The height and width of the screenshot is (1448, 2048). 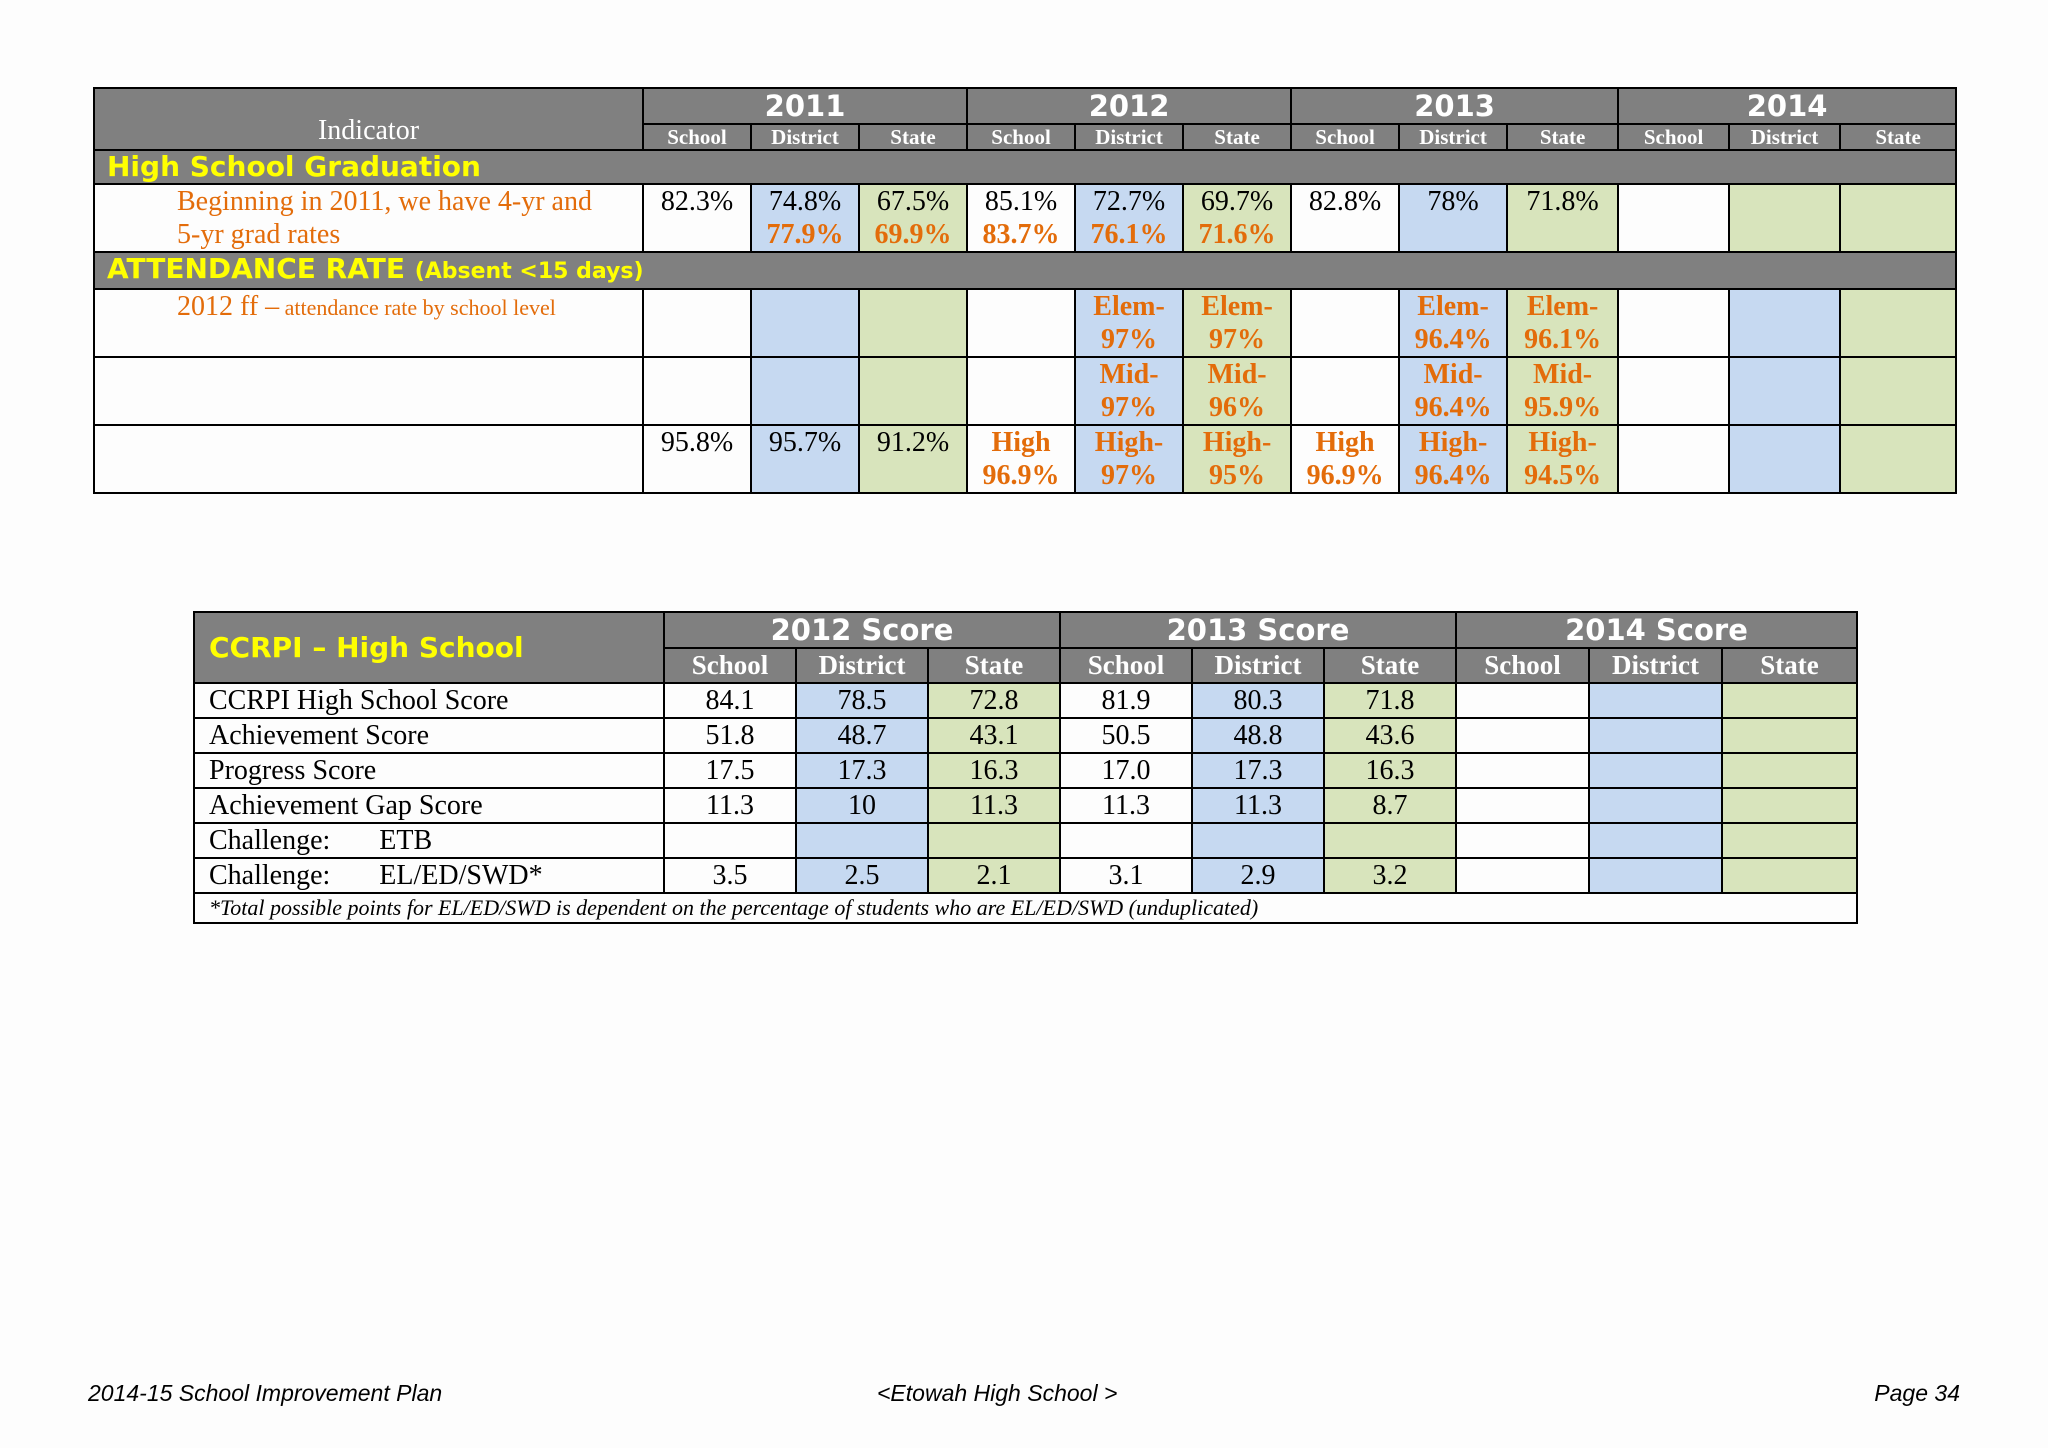 What do you see at coordinates (1021, 323) in the screenshot?
I see `att-elem-2012-school` at bounding box center [1021, 323].